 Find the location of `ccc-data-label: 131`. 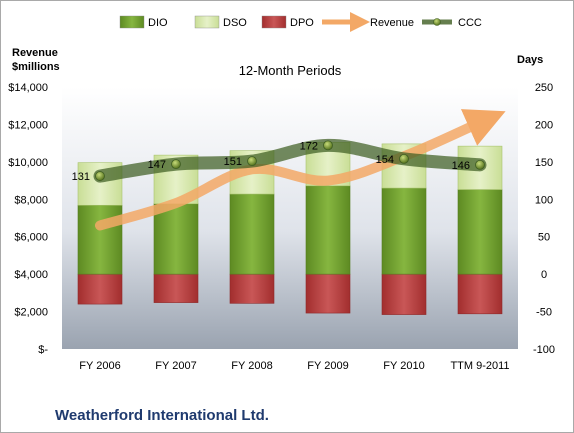

ccc-data-label: 131 is located at coordinates (81, 177).